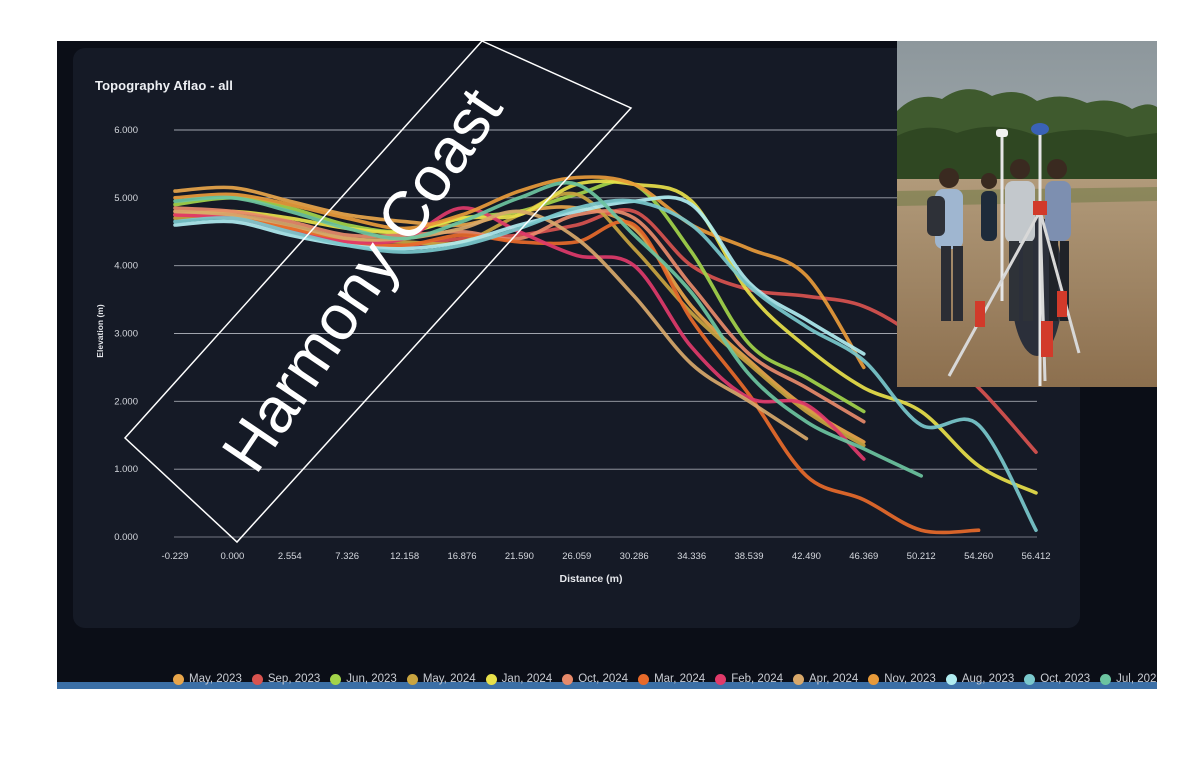 The height and width of the screenshot is (784, 1200). Describe the element at coordinates (748, 556) in the screenshot. I see `x-tick-label: 38.539` at that location.